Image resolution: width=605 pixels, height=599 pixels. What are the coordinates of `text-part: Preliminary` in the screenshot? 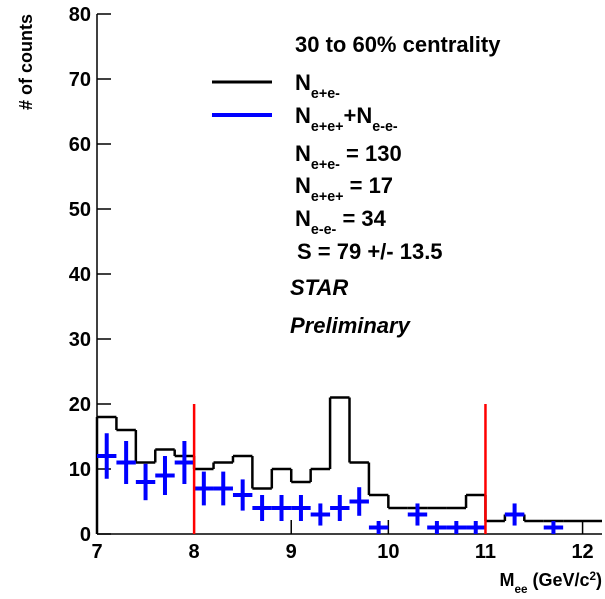 It's located at (351, 325).